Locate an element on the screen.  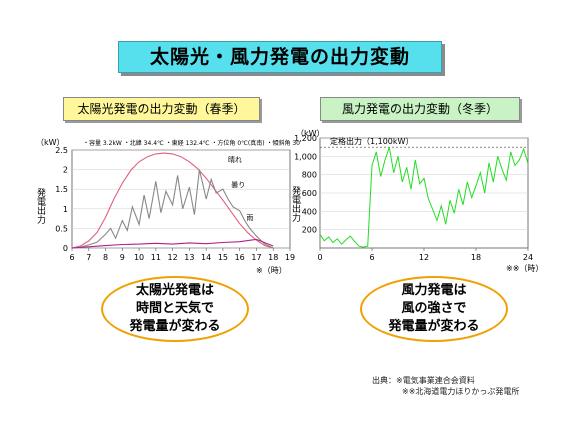
solar-x-tick-label: 9 is located at coordinates (122, 257).